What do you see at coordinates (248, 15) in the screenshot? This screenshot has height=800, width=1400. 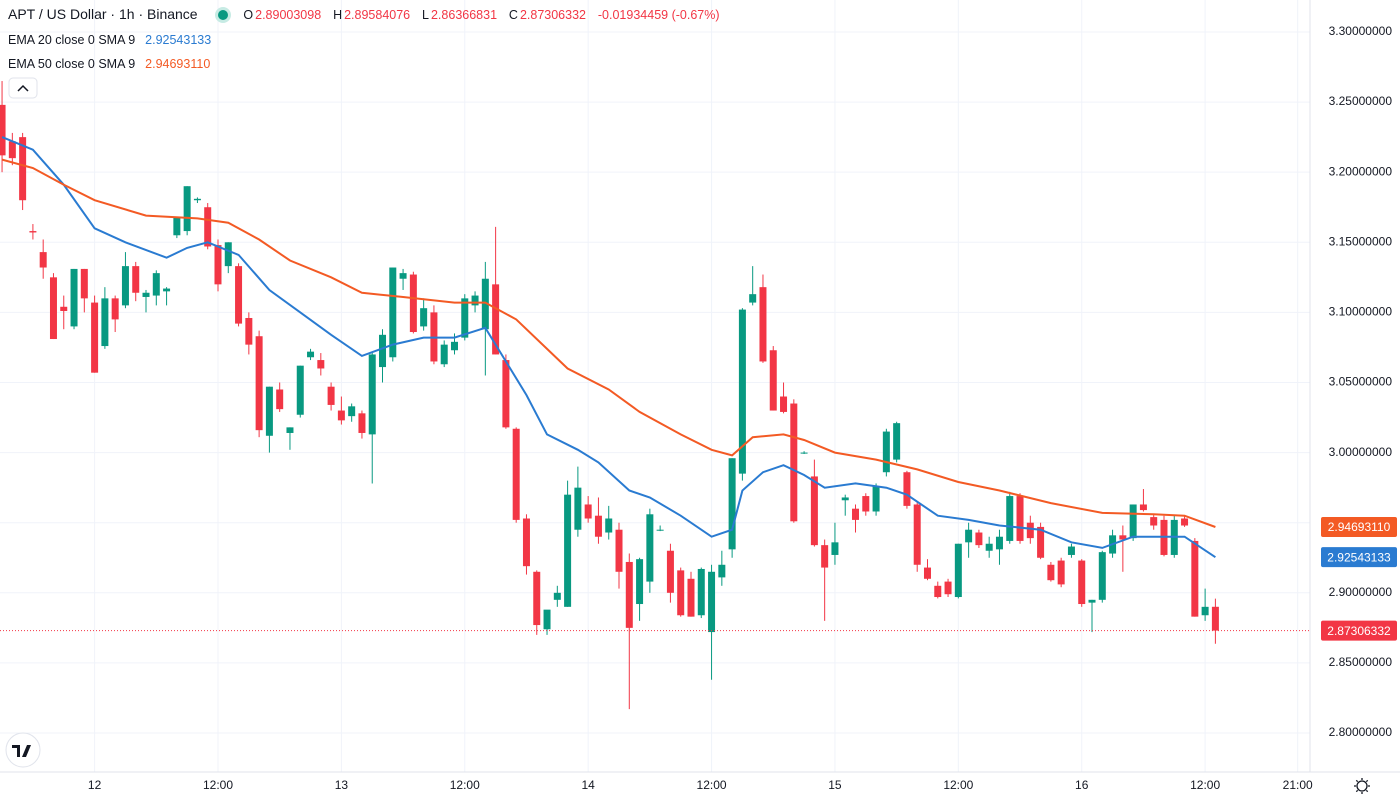 I see `ohlc-open-label: O` at bounding box center [248, 15].